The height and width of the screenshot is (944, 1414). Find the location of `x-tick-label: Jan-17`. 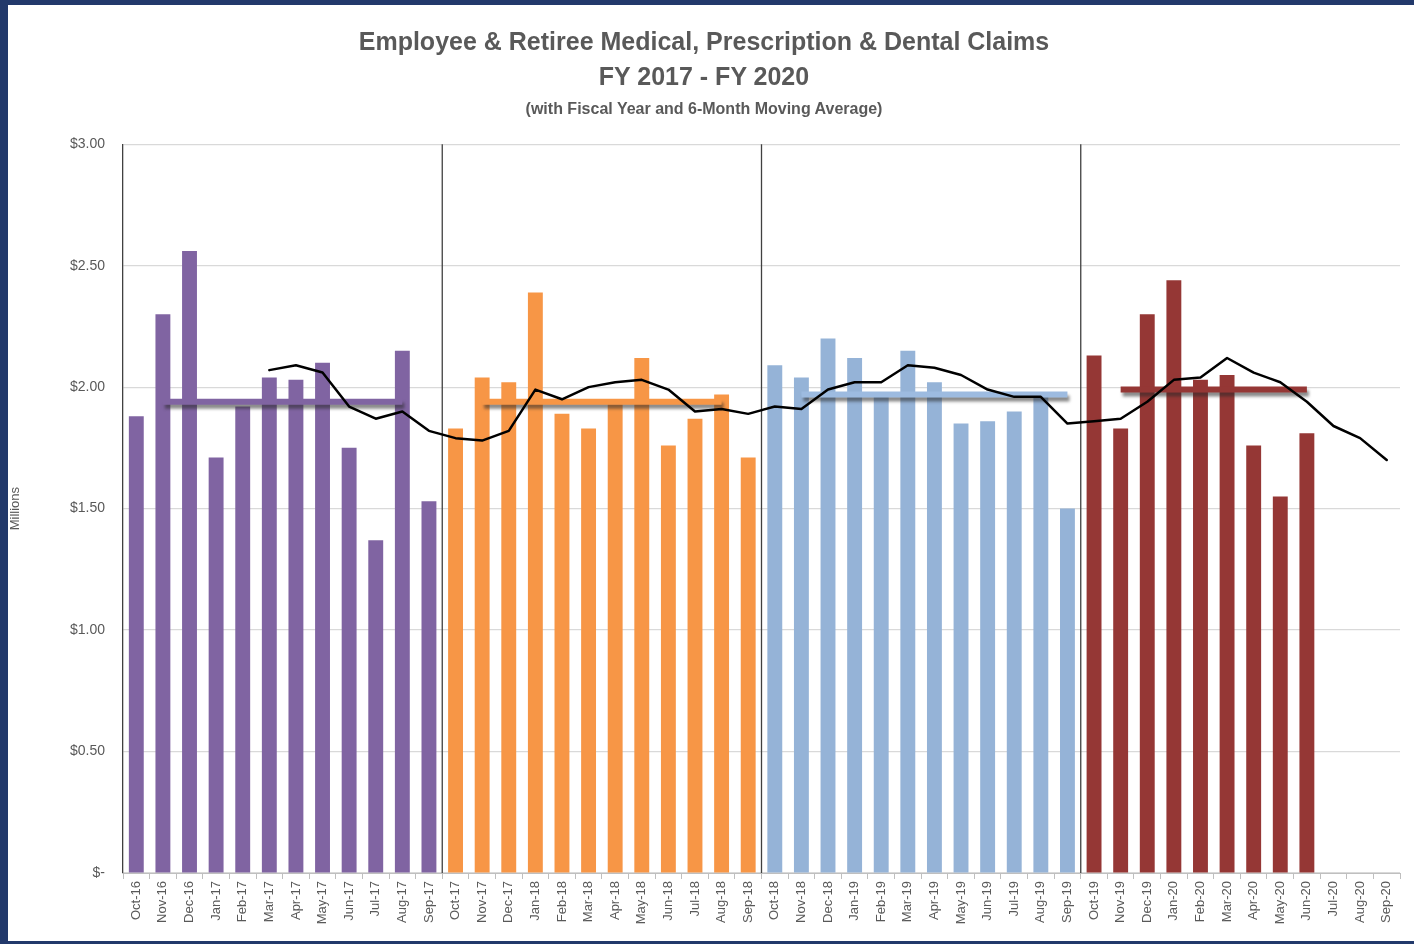

x-tick-label: Jan-17 is located at coordinates (215, 901).